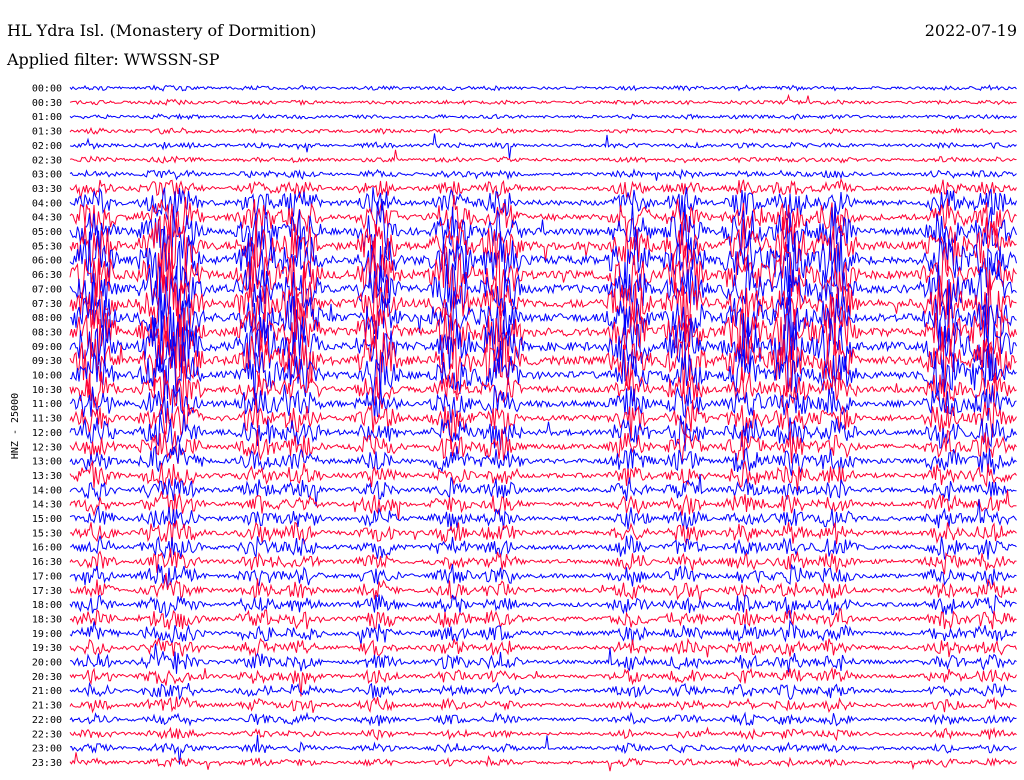 This screenshot has height=780, width=1024. Describe the element at coordinates (47, 462) in the screenshot. I see `time-tick-label: 13:00` at that location.